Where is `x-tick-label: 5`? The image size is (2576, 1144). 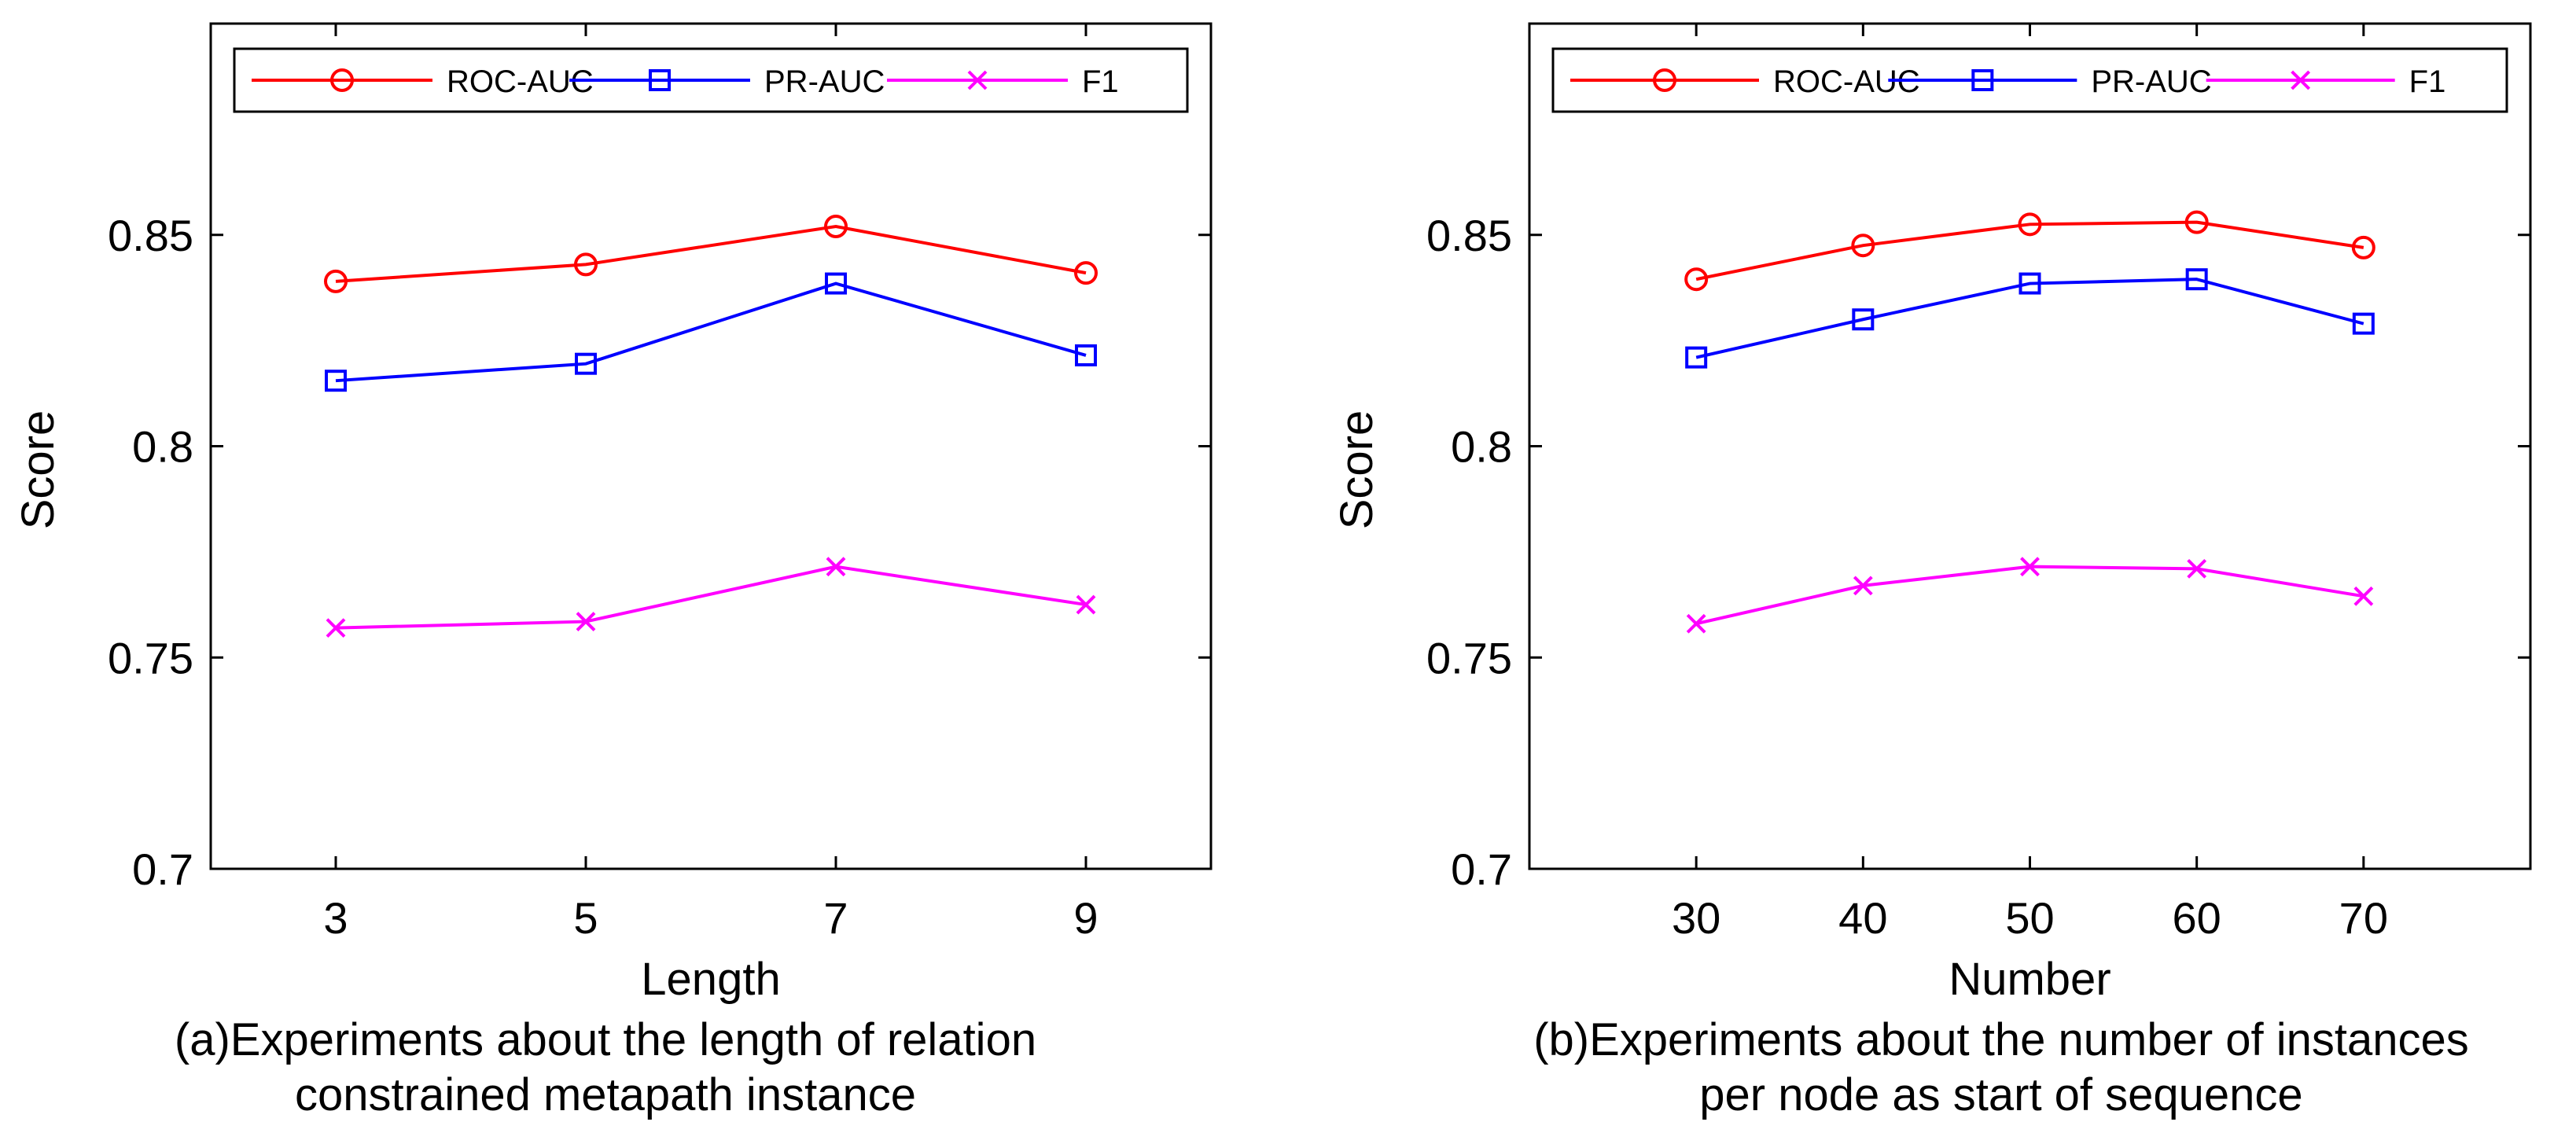
x-tick-label: 5 is located at coordinates (585, 918).